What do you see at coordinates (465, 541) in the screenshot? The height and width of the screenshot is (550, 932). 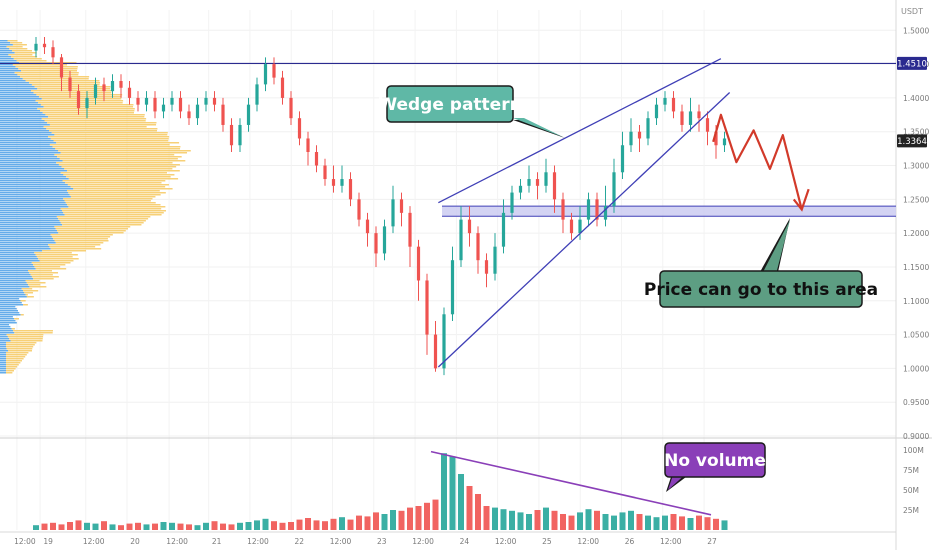 I see `time-tick-label: 24` at bounding box center [465, 541].